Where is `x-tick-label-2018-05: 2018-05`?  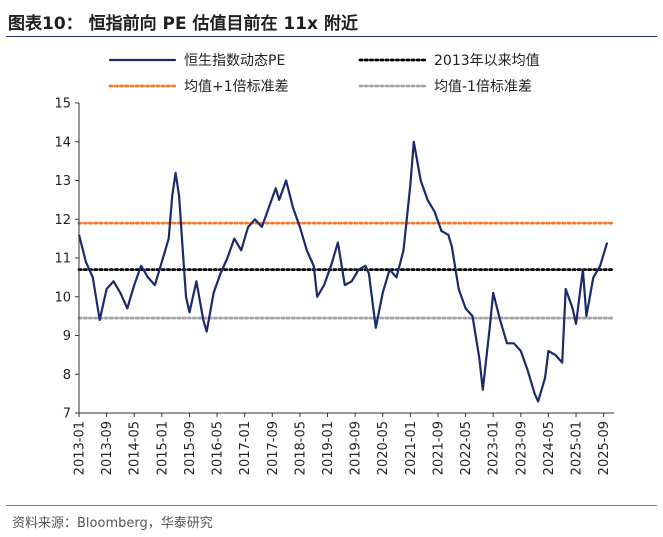
x-tick-label-2018-05: 2018-05 is located at coordinates (300, 448).